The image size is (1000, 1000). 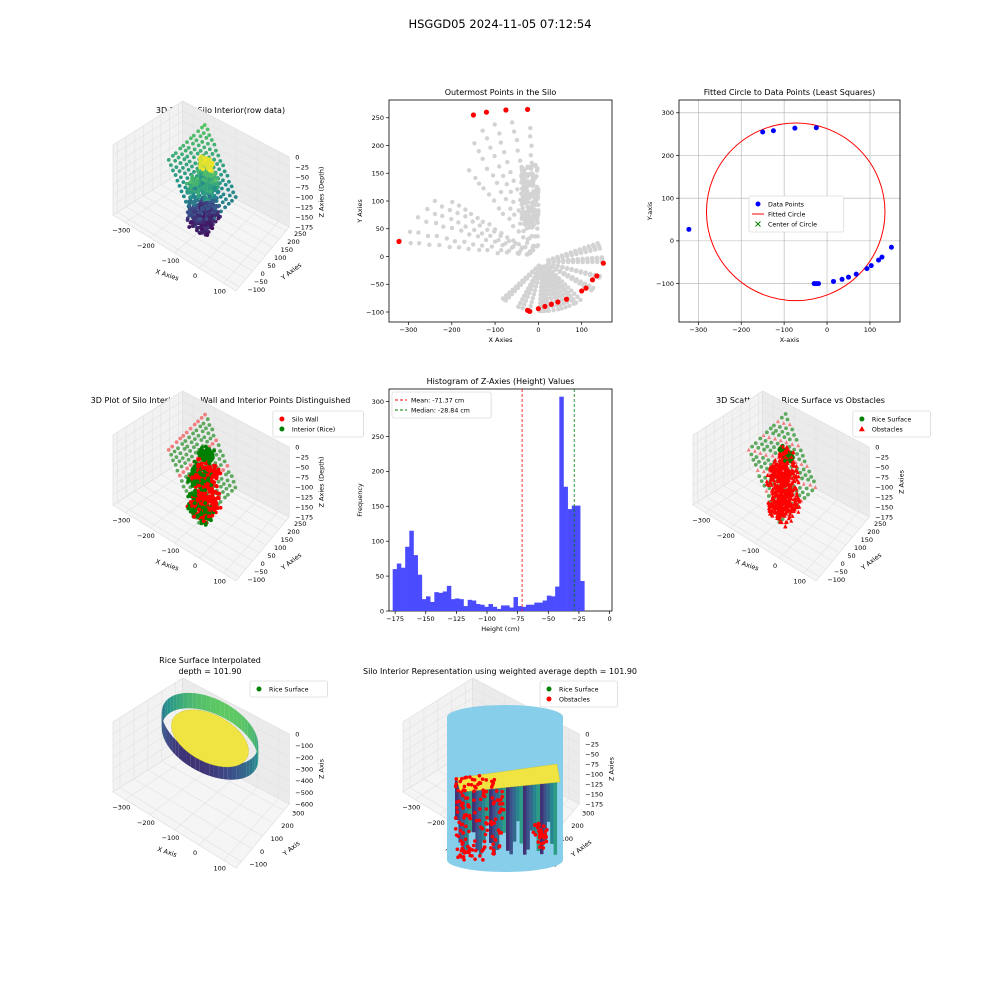 What do you see at coordinates (500, 340) in the screenshot?
I see `x-axis-label: X Axies` at bounding box center [500, 340].